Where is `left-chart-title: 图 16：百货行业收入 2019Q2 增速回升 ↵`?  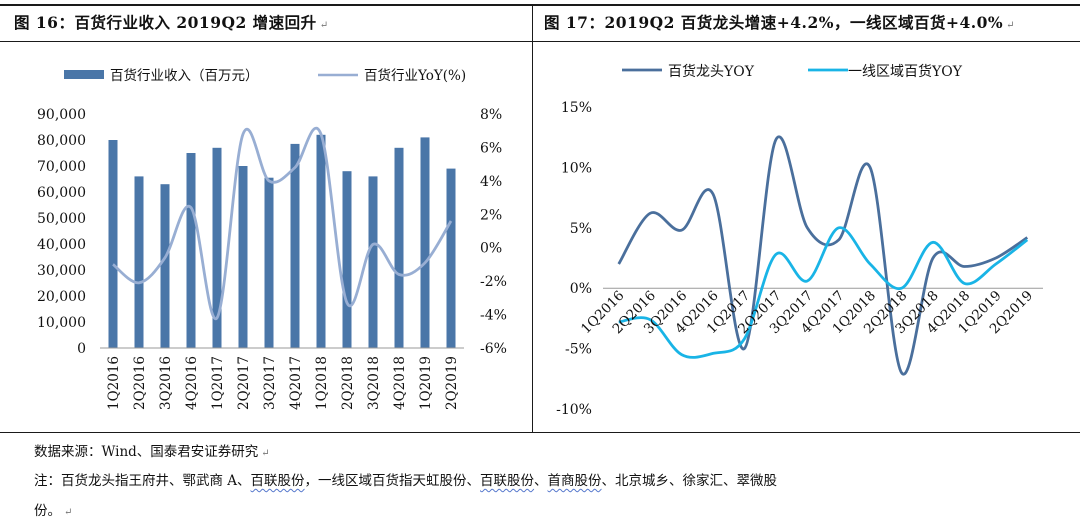 left-chart-title: 图 16：百货行业收入 2019Q2 增速回升 ↵ is located at coordinates (171, 22).